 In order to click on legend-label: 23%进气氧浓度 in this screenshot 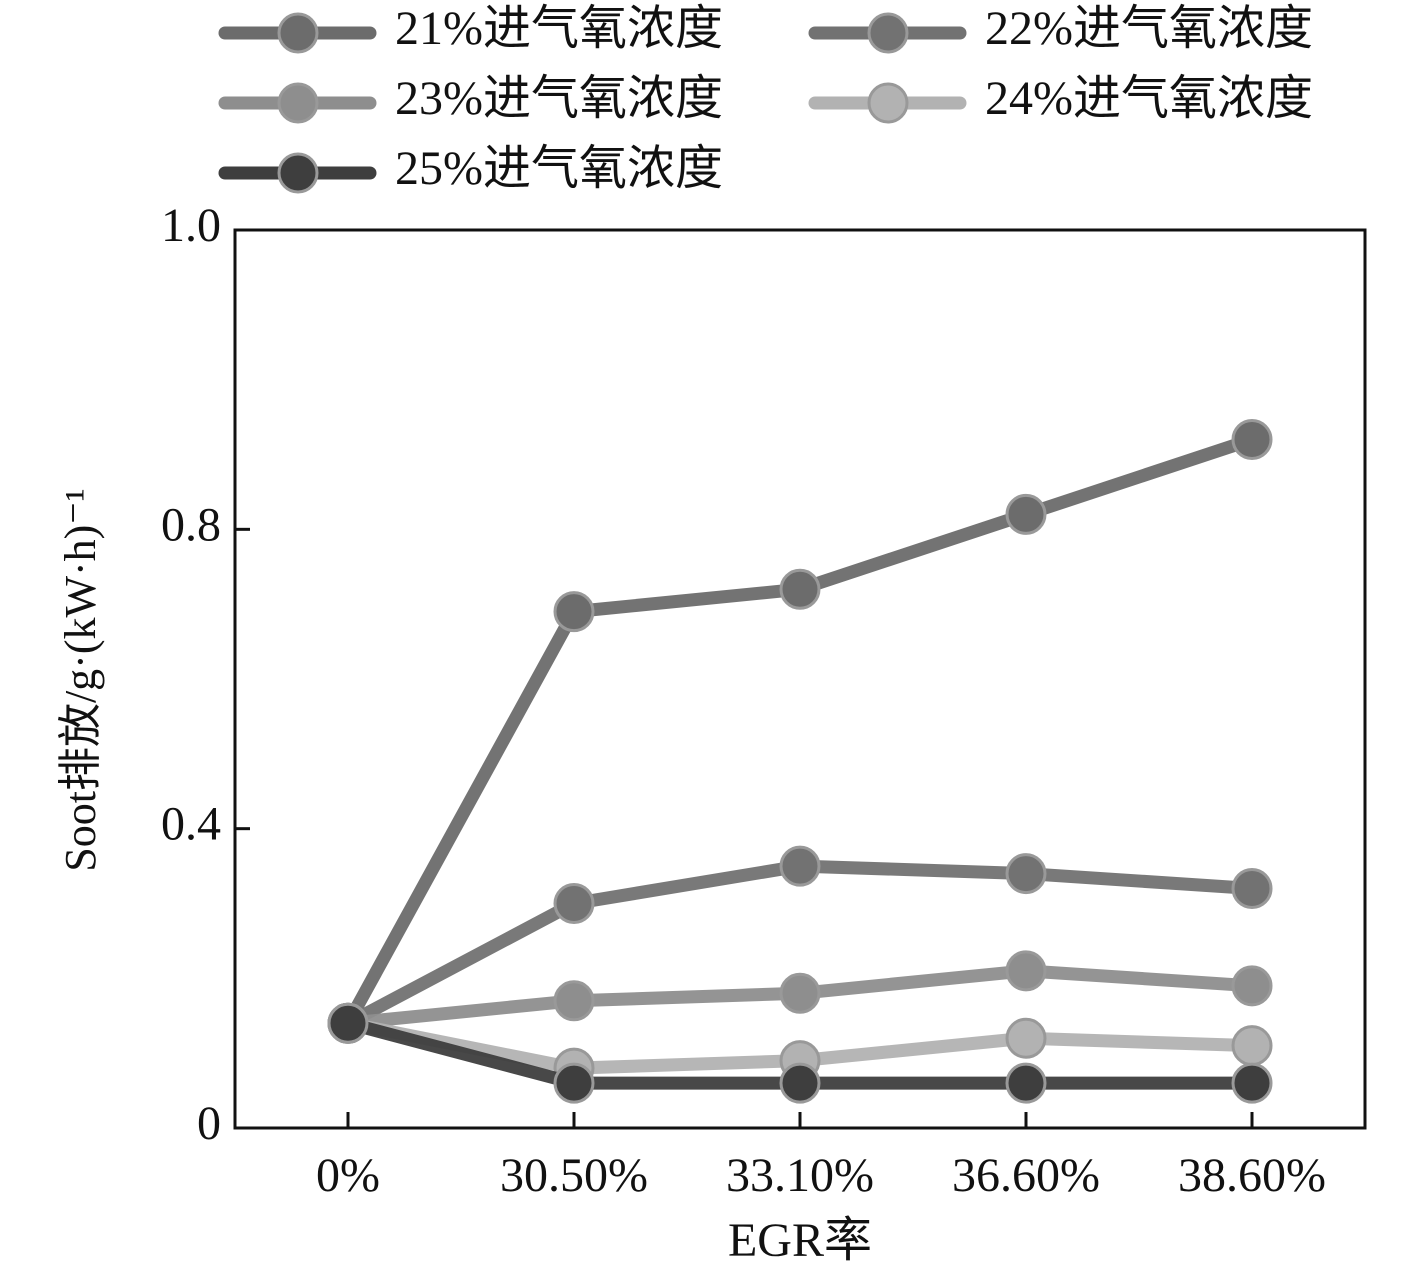, I will do `click(559, 98)`.